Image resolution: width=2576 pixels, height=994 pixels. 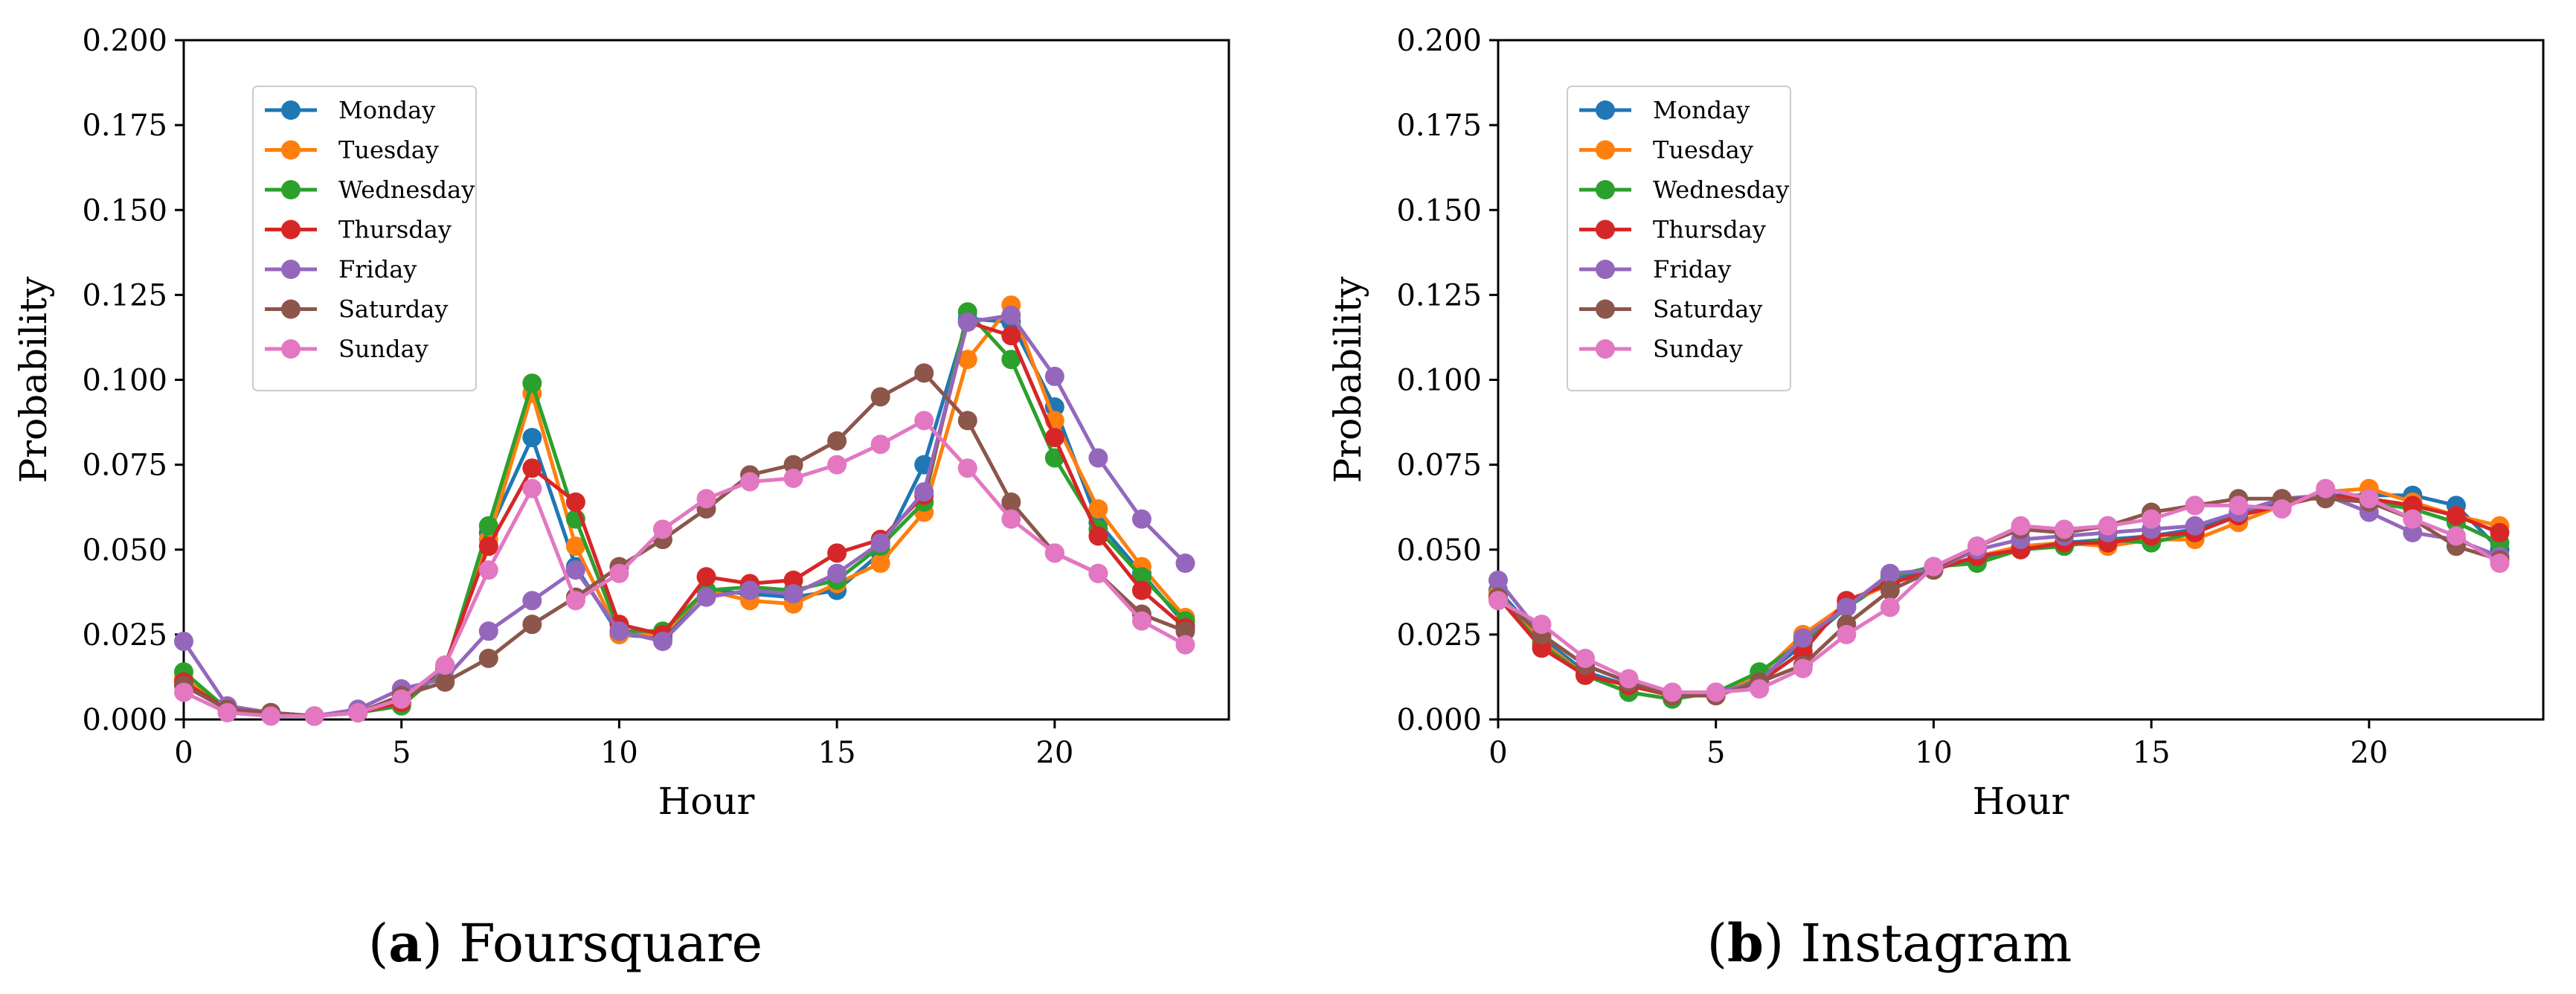 I want to click on instagram-legend-item: Wednesday, so click(x=1684, y=190).